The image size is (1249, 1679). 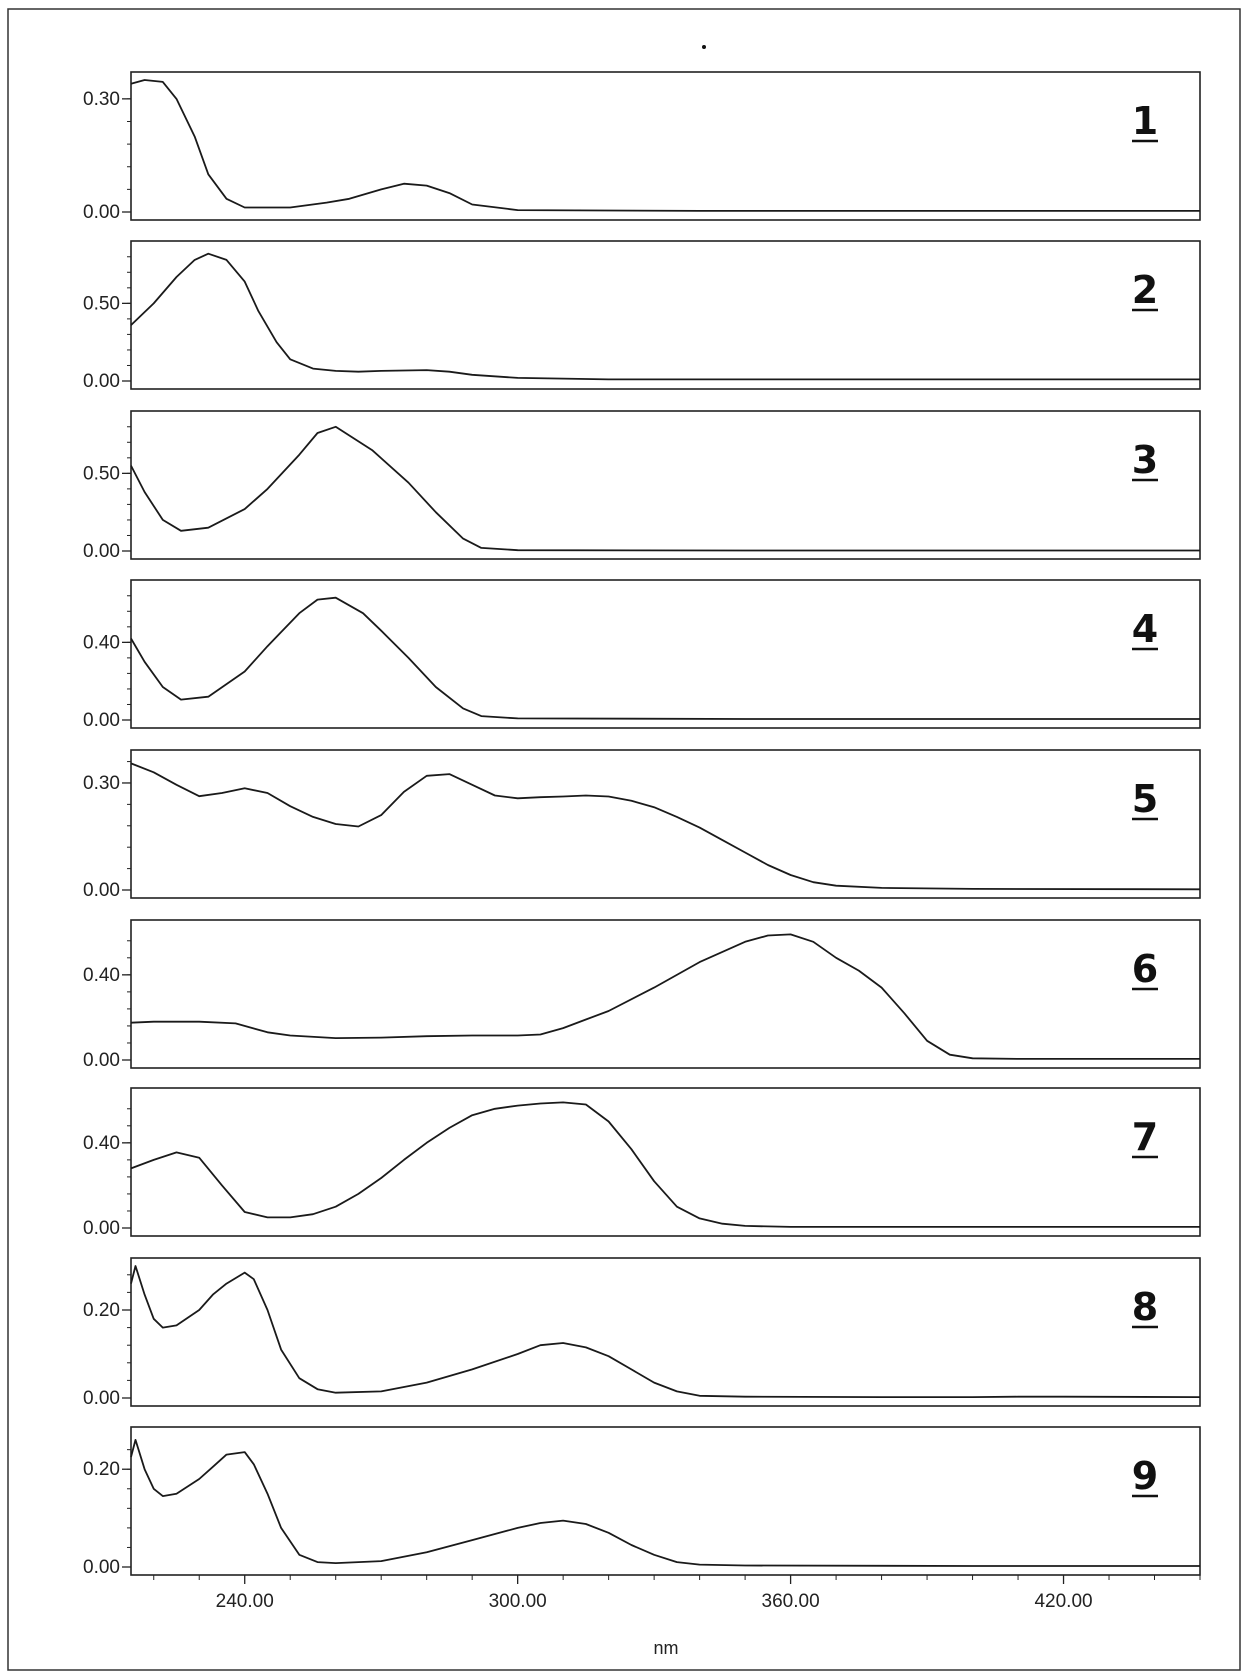 I want to click on panel-label: 9, so click(x=1145, y=1476).